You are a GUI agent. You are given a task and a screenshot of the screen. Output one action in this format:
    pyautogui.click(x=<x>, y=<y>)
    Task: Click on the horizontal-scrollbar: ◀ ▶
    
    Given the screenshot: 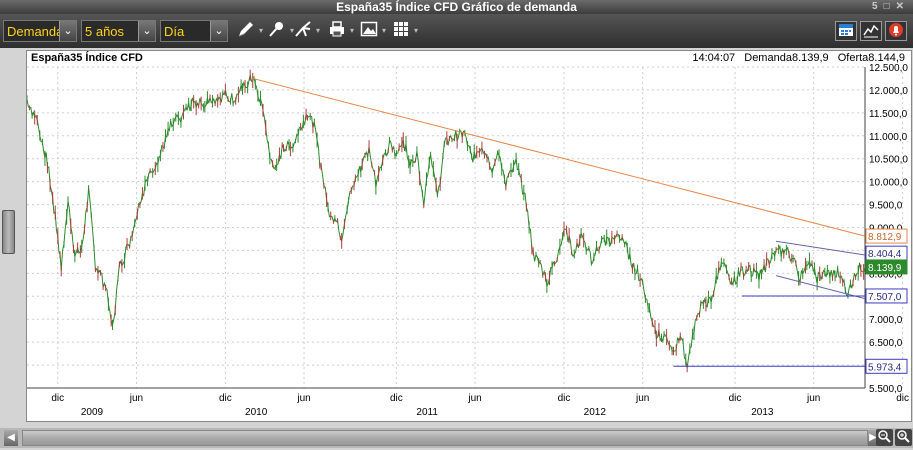 What is the action you would take?
    pyautogui.click(x=456, y=438)
    